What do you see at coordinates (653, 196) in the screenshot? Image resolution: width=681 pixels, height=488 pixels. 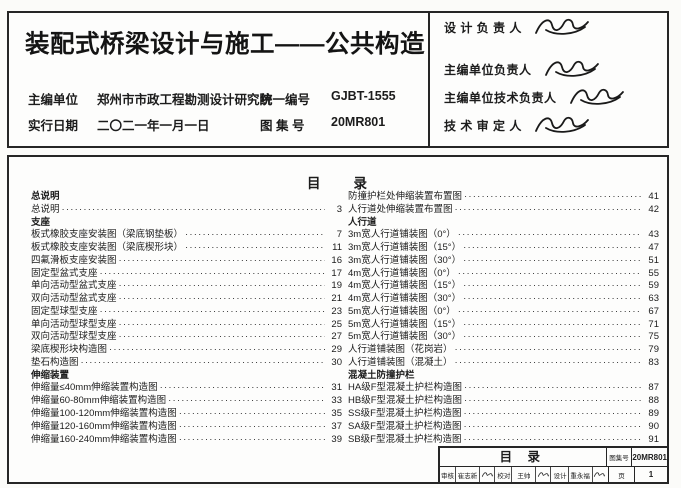 I see `toc-entry-page: 41` at bounding box center [653, 196].